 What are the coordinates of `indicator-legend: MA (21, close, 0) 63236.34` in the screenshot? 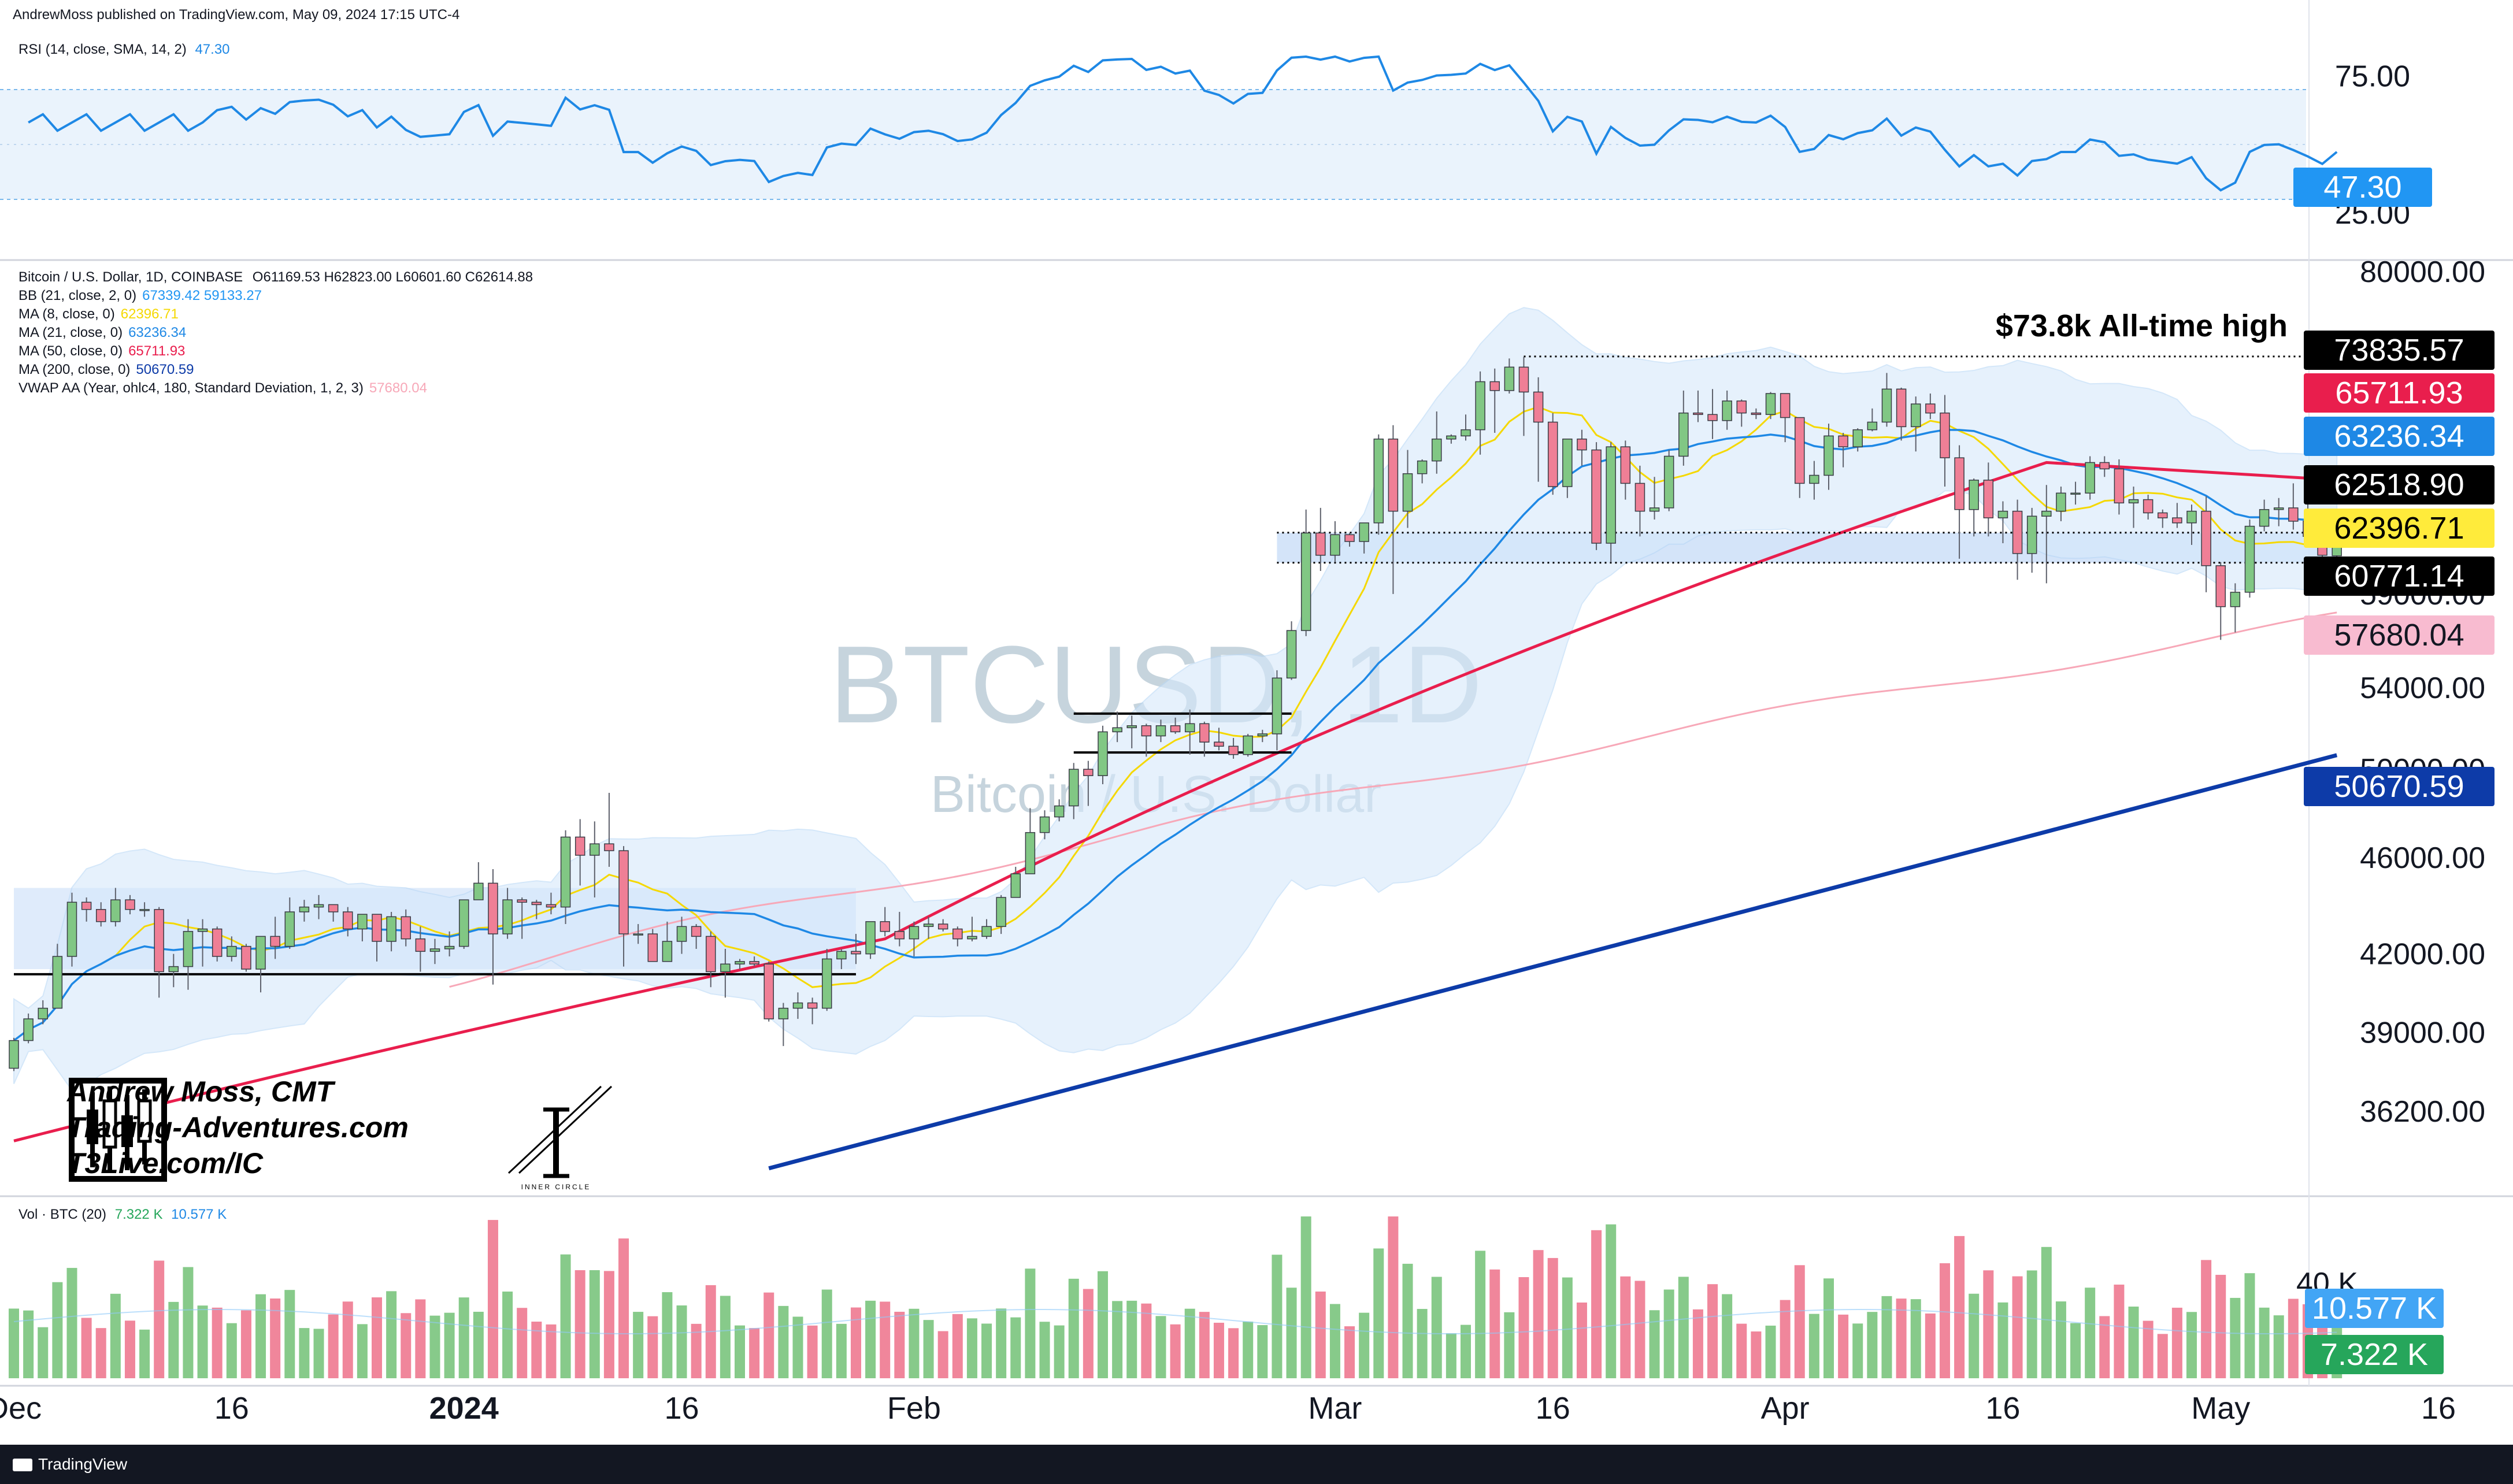 It's located at (105, 333).